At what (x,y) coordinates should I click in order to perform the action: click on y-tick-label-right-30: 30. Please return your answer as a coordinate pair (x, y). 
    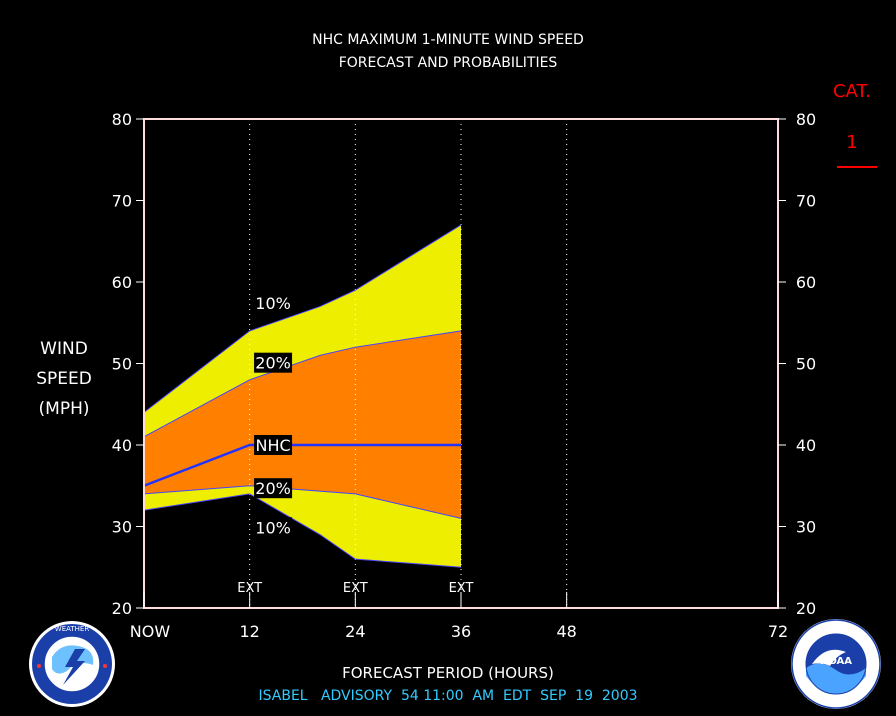
    Looking at the image, I should click on (806, 527).